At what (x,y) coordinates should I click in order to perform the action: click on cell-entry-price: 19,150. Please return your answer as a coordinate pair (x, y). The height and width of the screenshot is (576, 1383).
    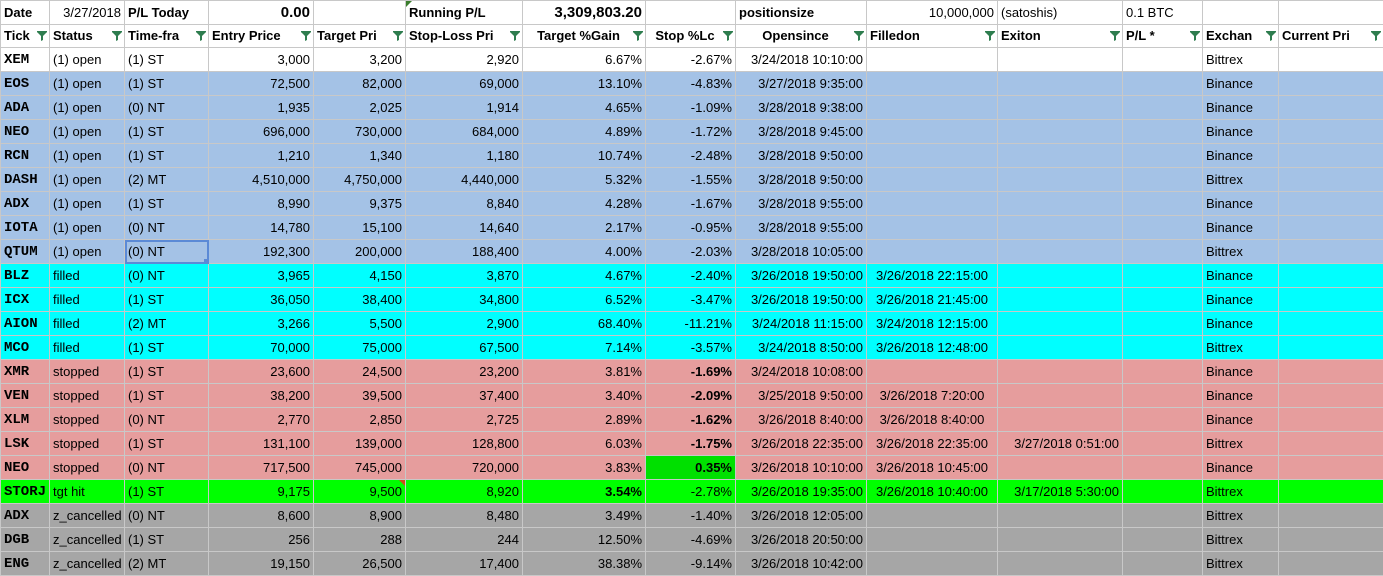
    Looking at the image, I should click on (261, 564).